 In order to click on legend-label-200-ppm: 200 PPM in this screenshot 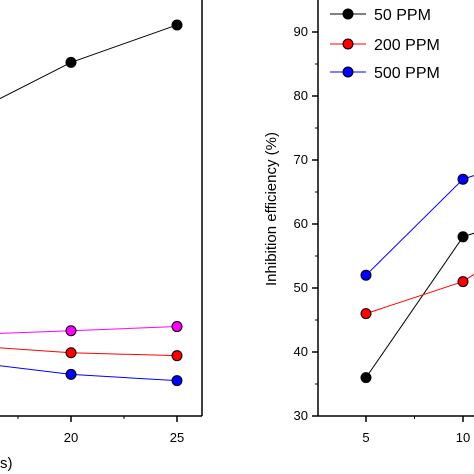, I will do `click(407, 45)`.